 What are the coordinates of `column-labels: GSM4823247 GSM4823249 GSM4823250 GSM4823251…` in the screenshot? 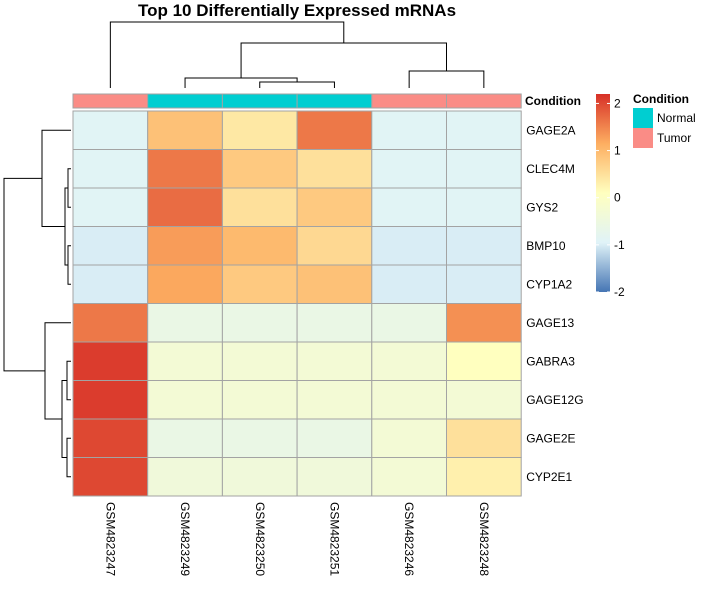 It's located at (297, 539).